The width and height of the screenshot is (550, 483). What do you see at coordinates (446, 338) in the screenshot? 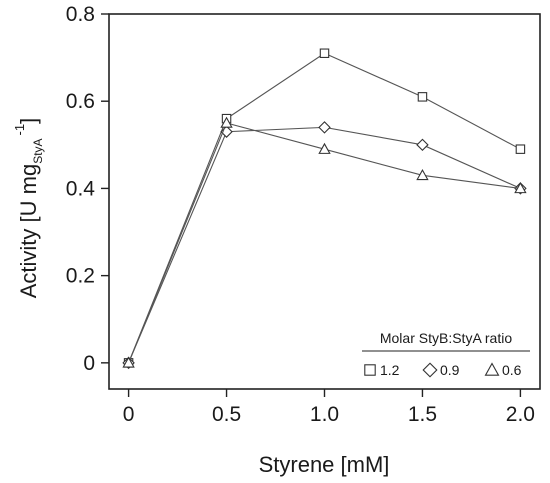
I see `legend-title: Molar StyB:StyA ratio` at bounding box center [446, 338].